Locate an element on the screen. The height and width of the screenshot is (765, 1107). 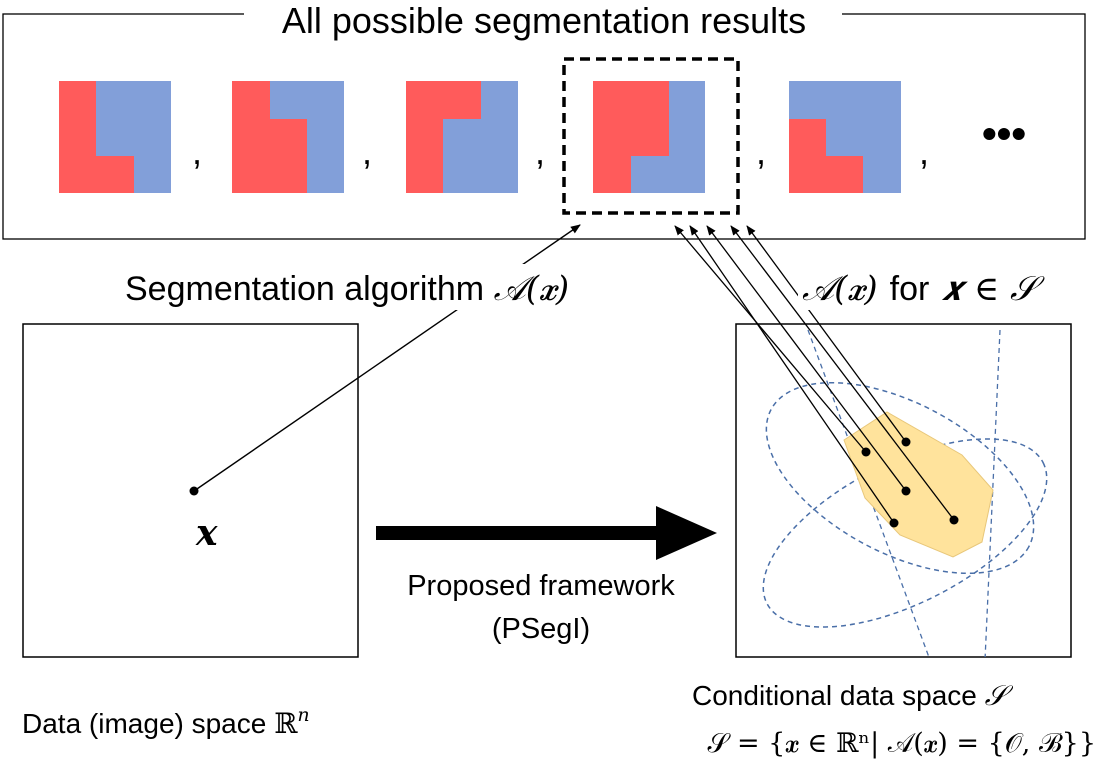
conditional-label-for: for is located at coordinates (910, 289).